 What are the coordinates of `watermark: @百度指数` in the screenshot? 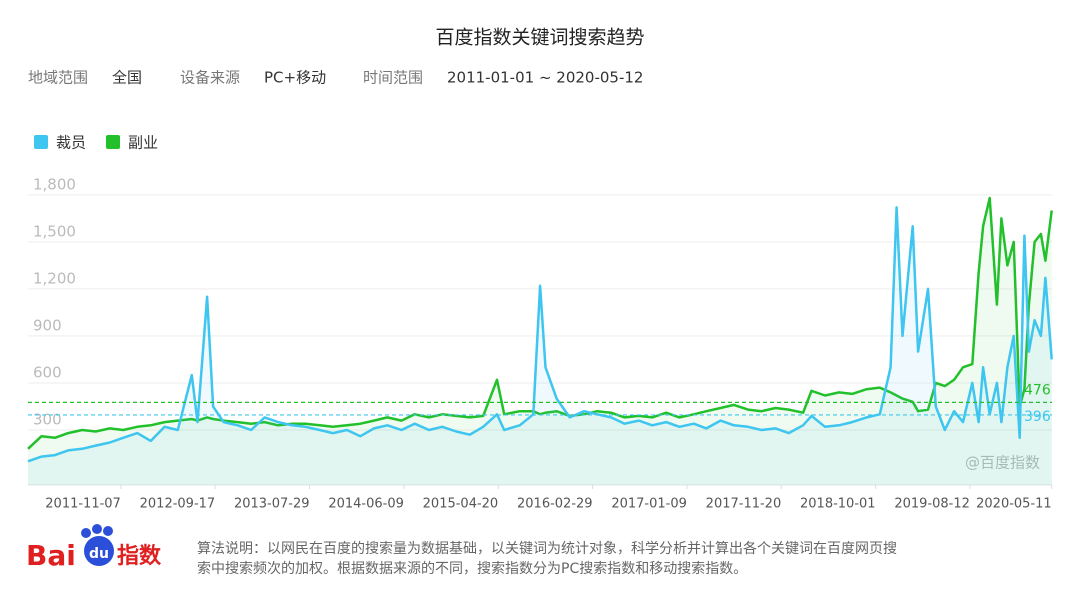 It's located at (1002, 463).